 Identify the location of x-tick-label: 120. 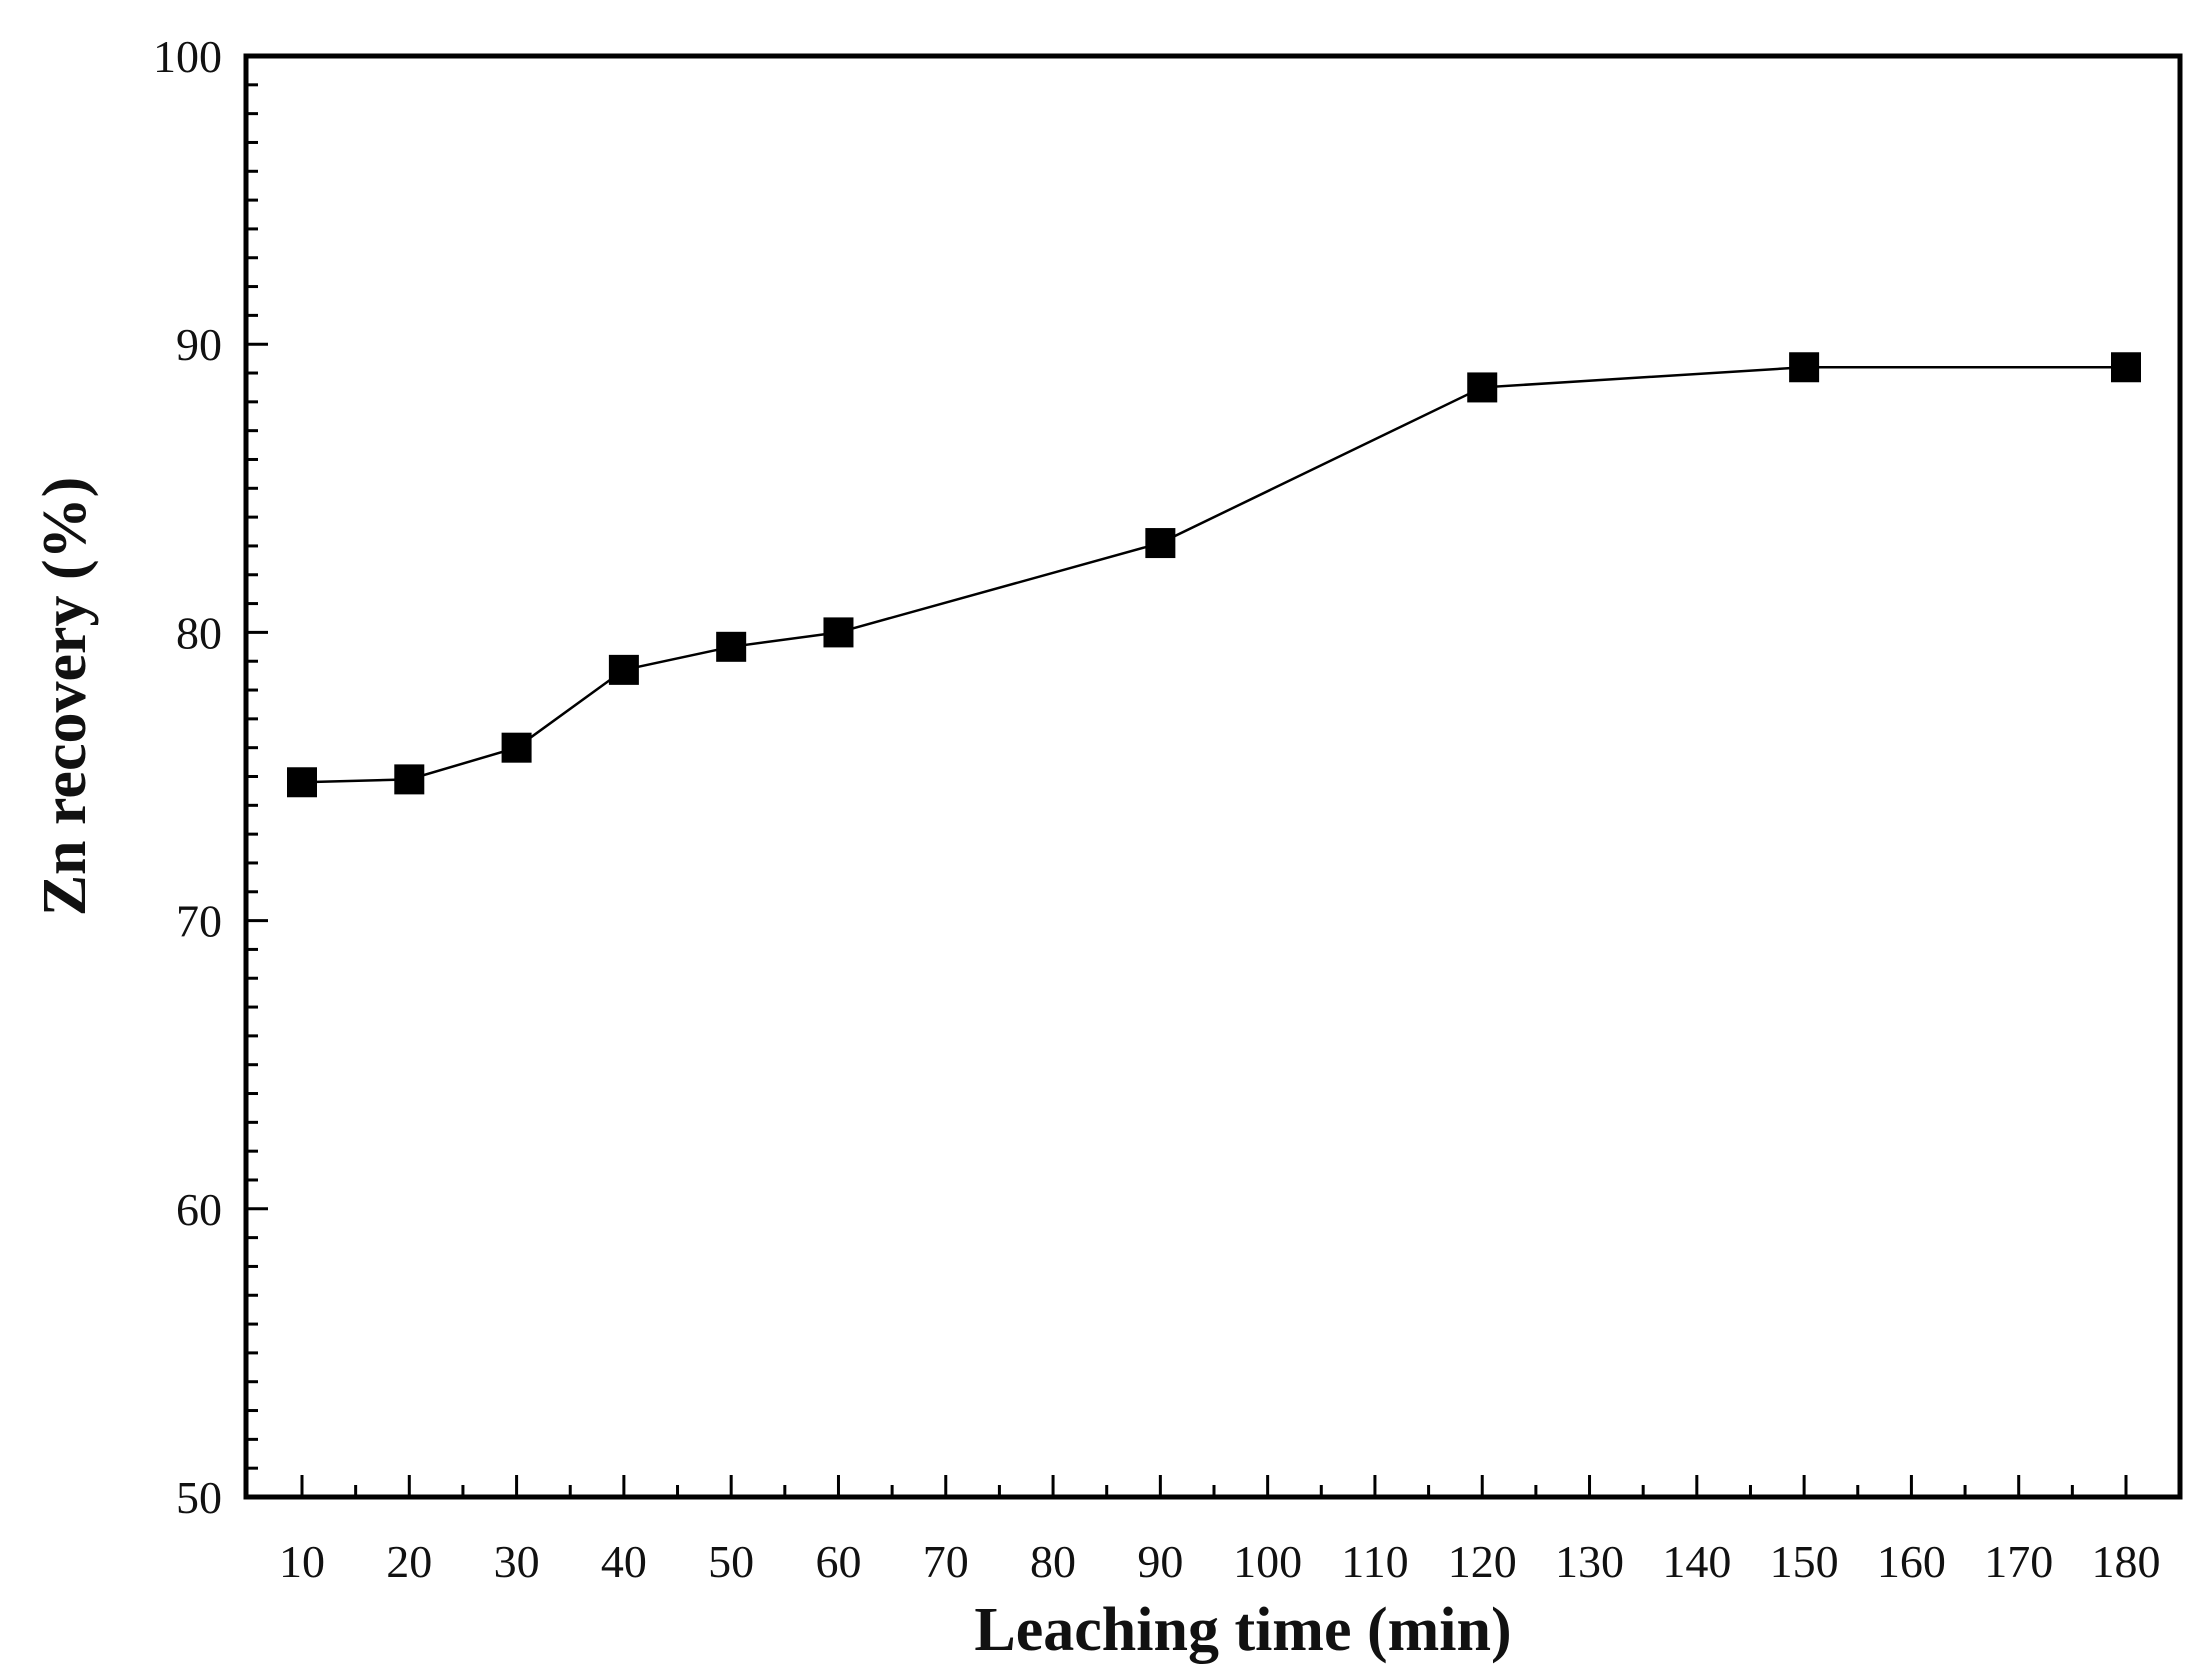
(1482, 1561).